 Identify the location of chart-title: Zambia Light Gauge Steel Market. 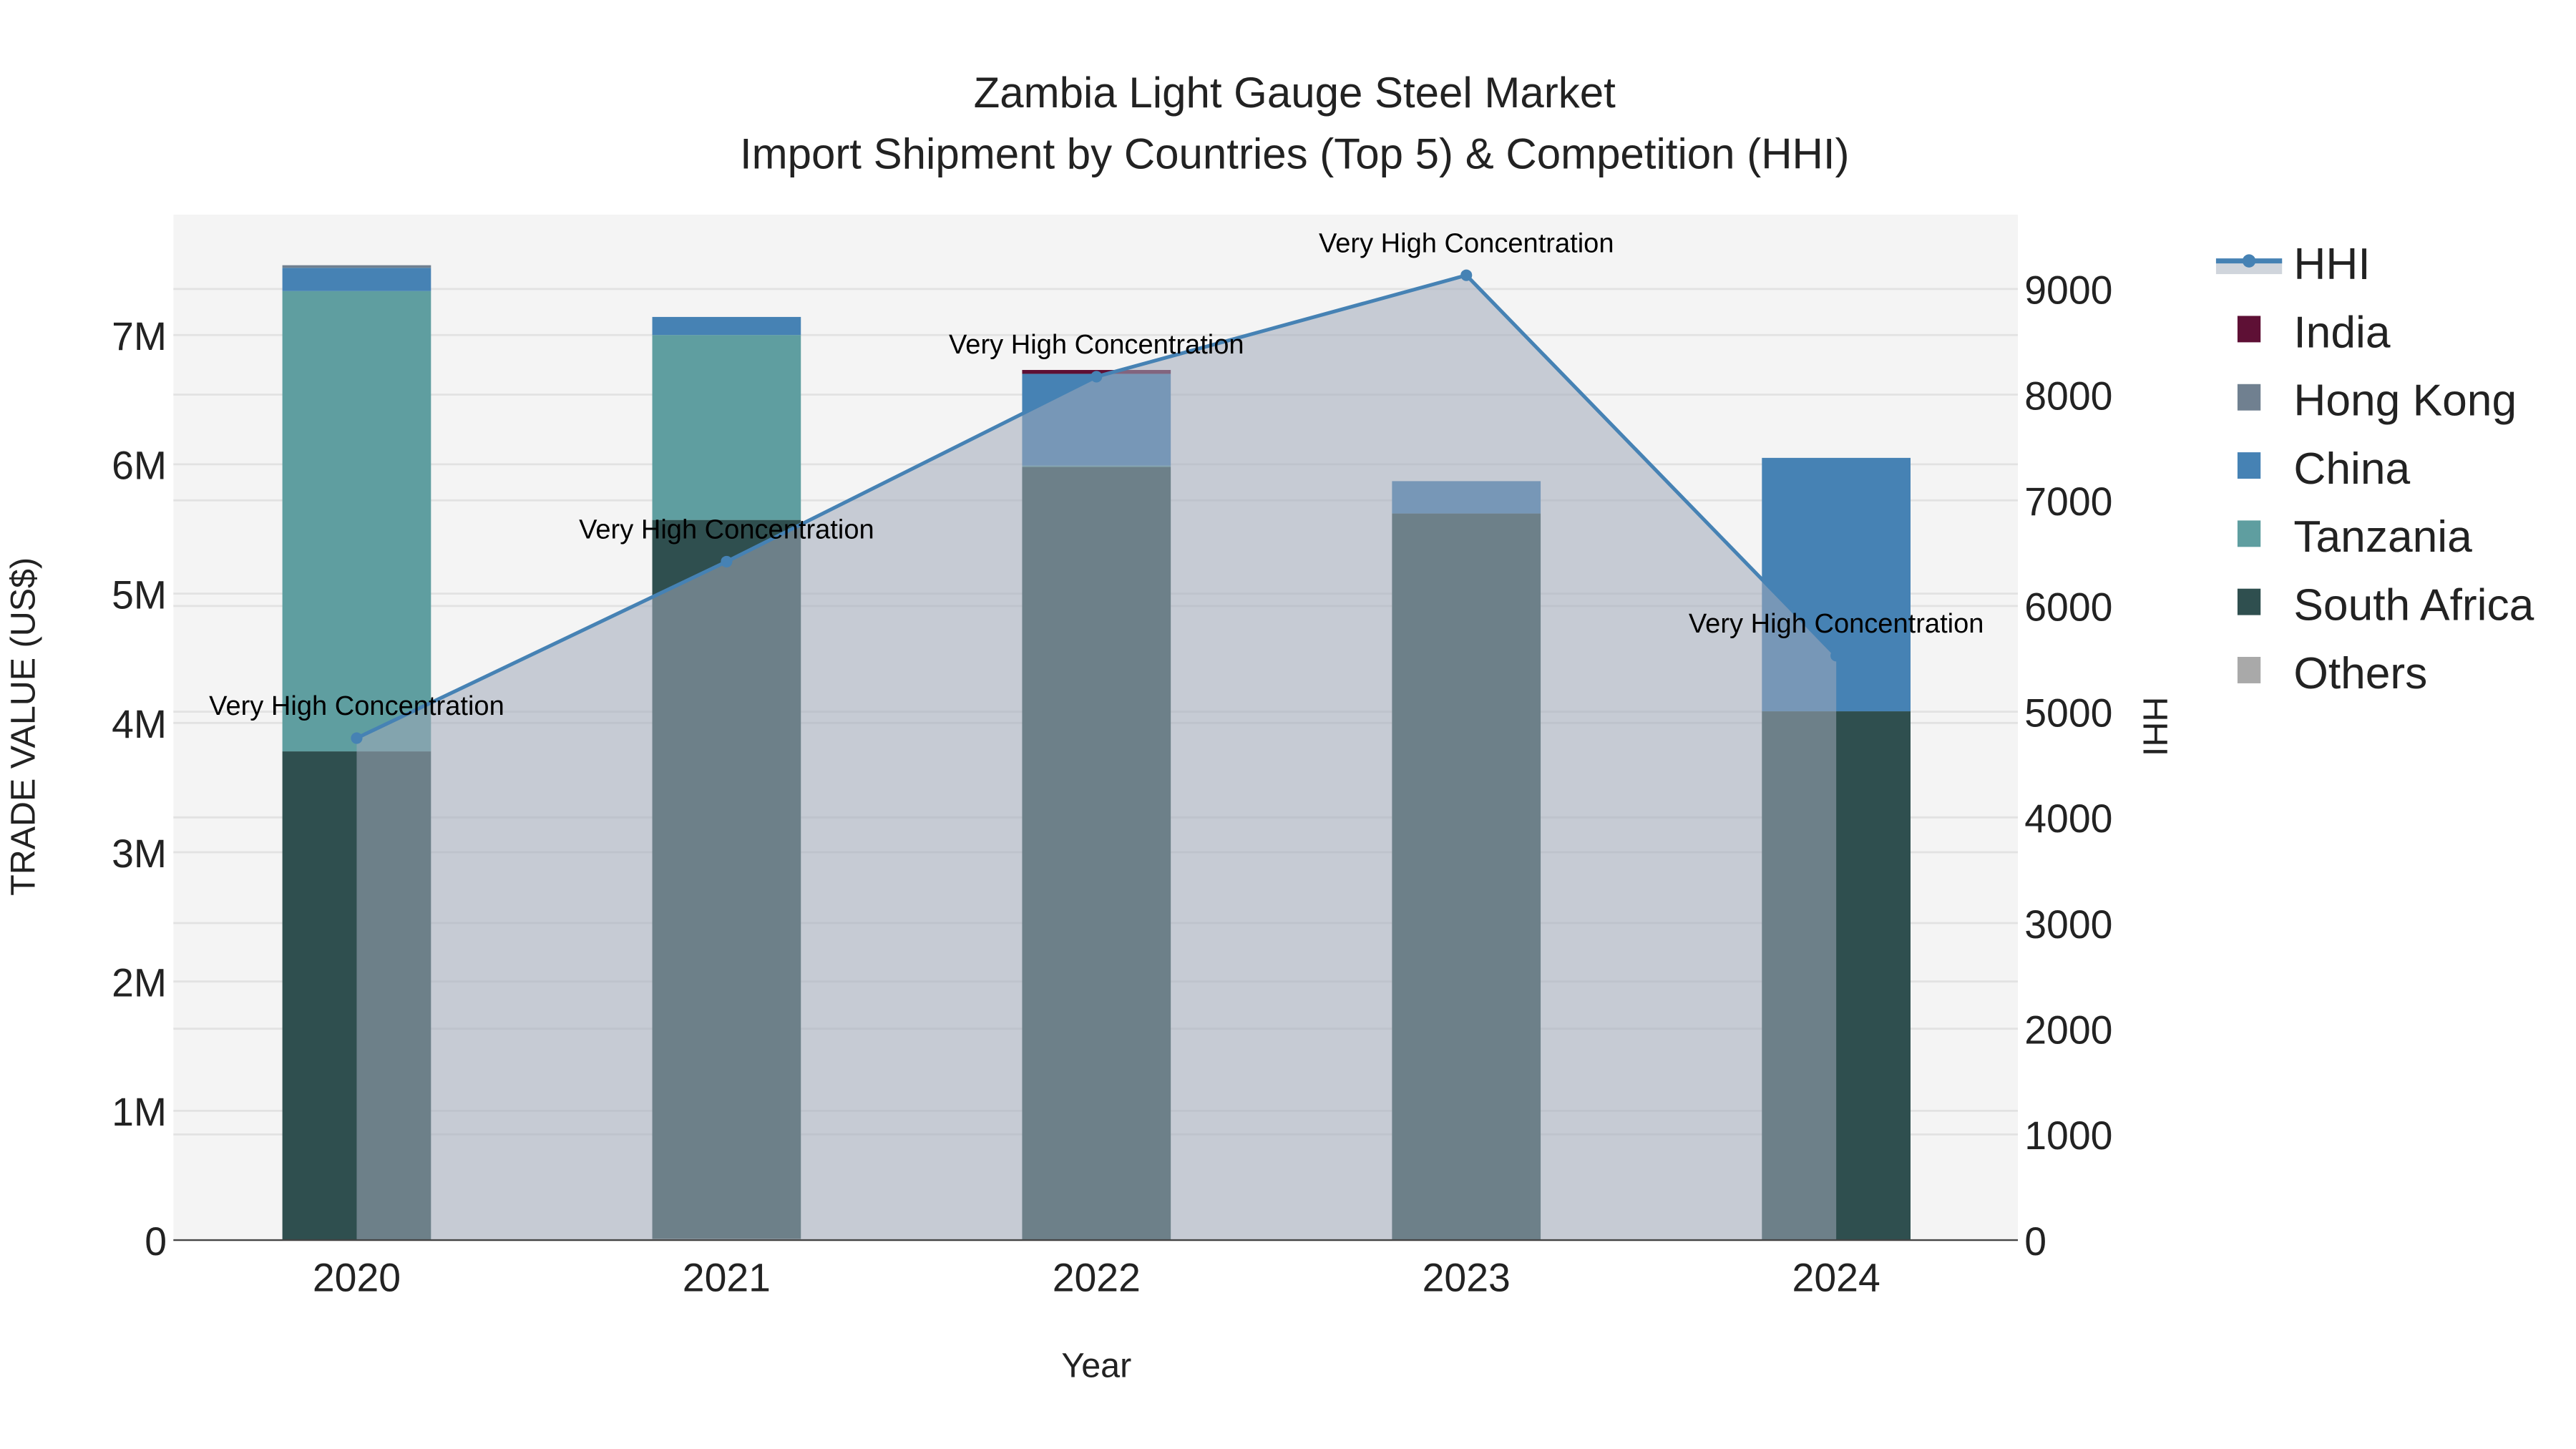
(1295, 93).